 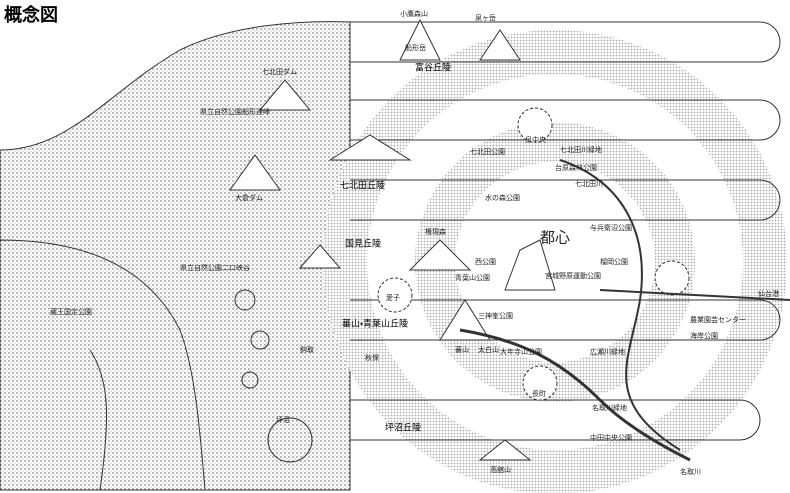 I want to click on place-label: 大年寺山公園, so click(x=521, y=351).